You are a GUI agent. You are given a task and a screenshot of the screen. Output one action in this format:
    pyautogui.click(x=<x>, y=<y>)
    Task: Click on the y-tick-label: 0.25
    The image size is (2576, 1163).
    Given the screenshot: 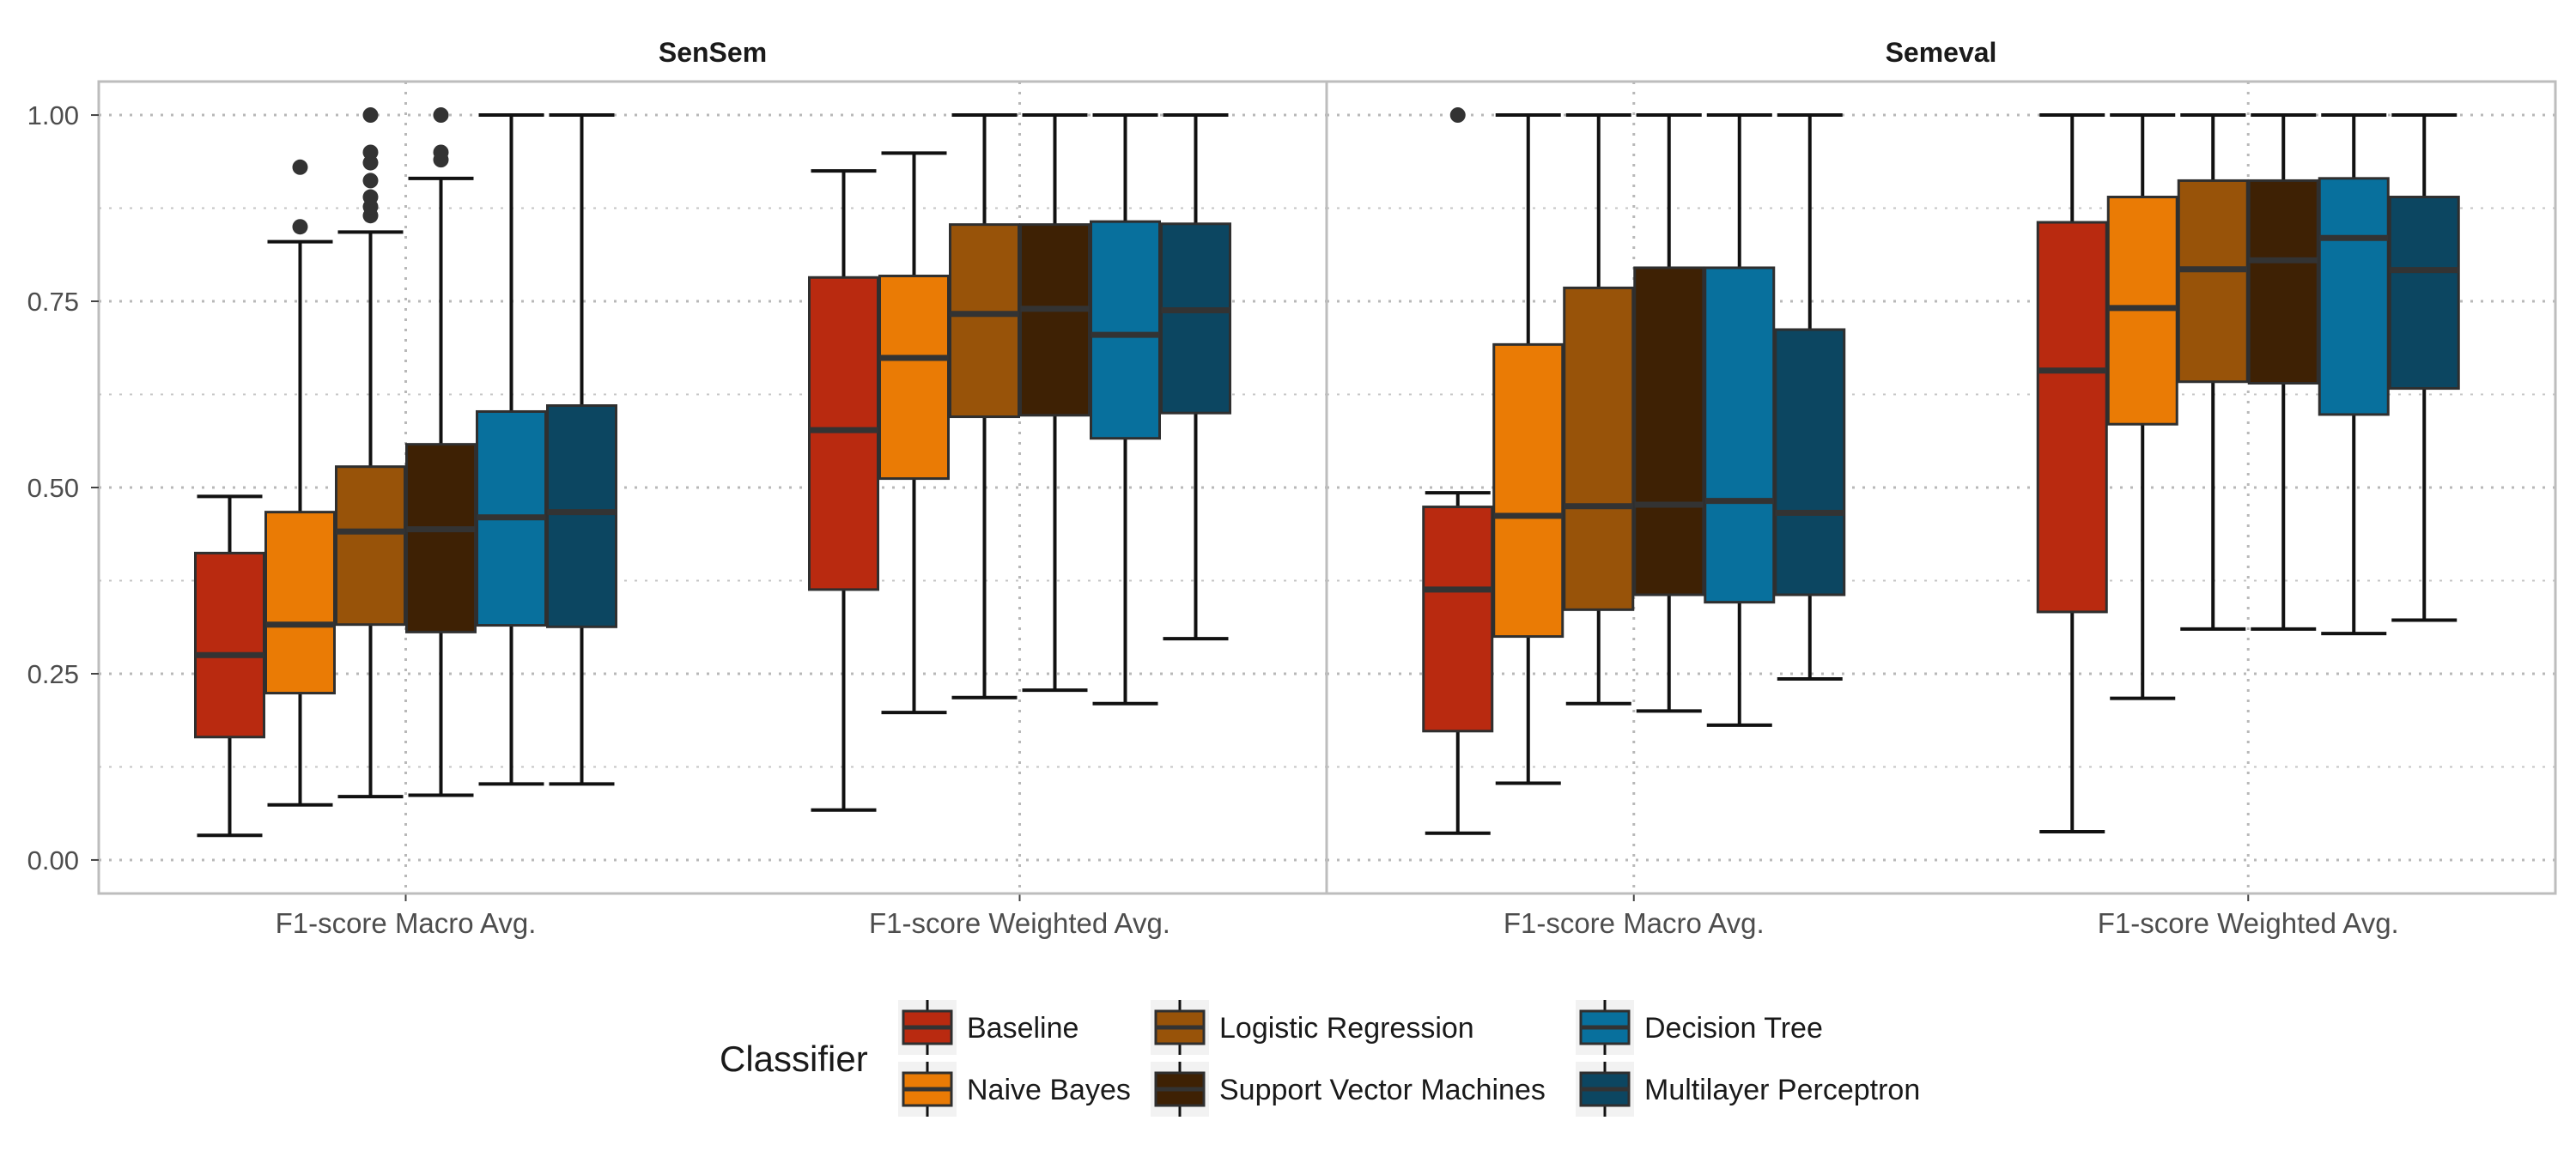 What is the action you would take?
    pyautogui.click(x=53, y=674)
    